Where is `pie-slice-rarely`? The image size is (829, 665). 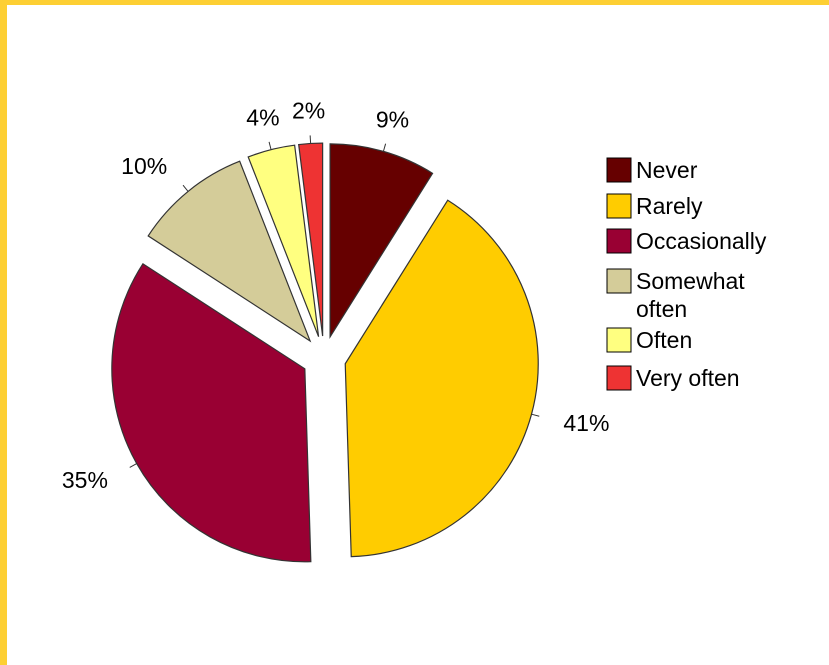
pie-slice-rarely is located at coordinates (441, 378).